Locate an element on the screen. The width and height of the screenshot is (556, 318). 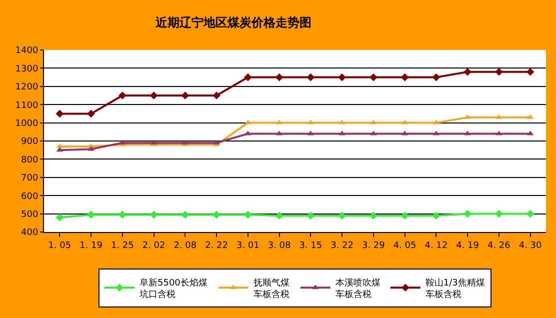
legend-label: 阜新5500长焰煤坑口含税 is located at coordinates (173, 288).